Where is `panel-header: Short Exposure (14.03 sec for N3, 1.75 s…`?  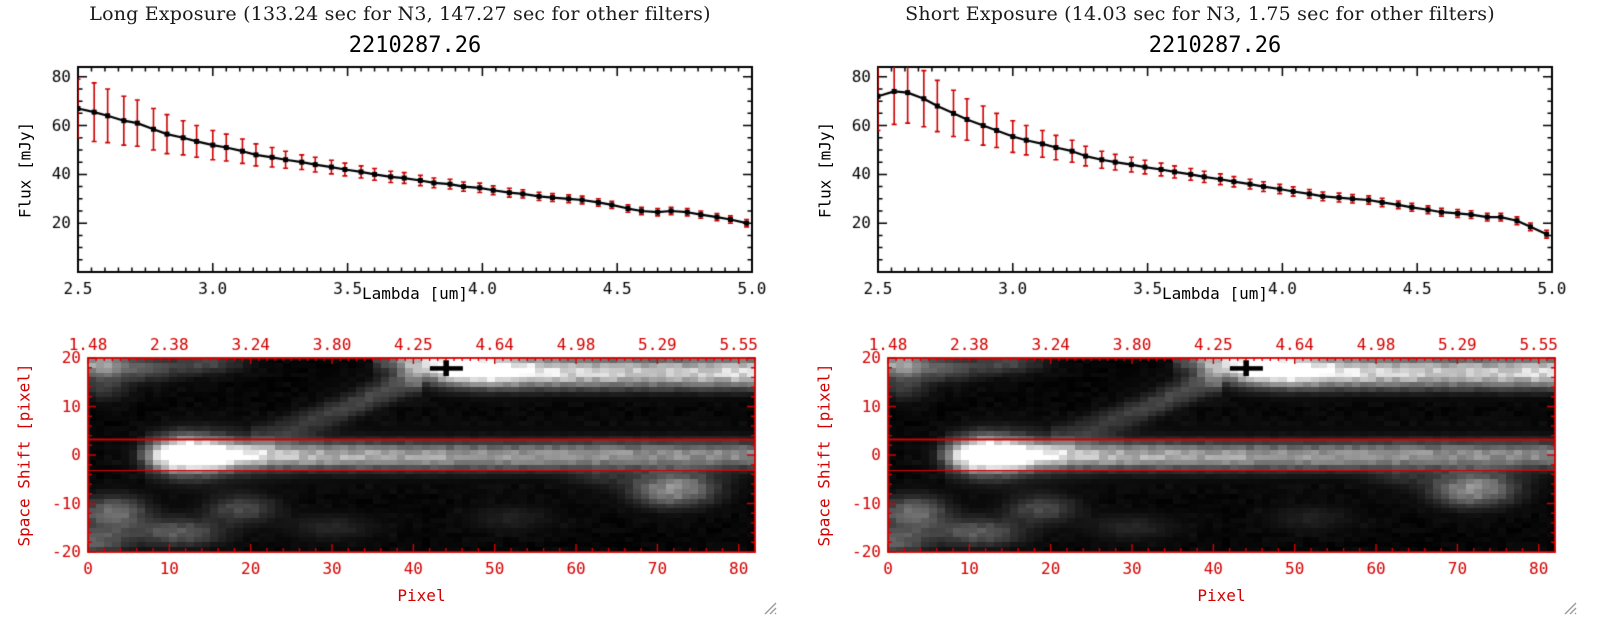
panel-header: Short Exposure (14.03 sec for N3, 1.75 s… is located at coordinates (1200, 14).